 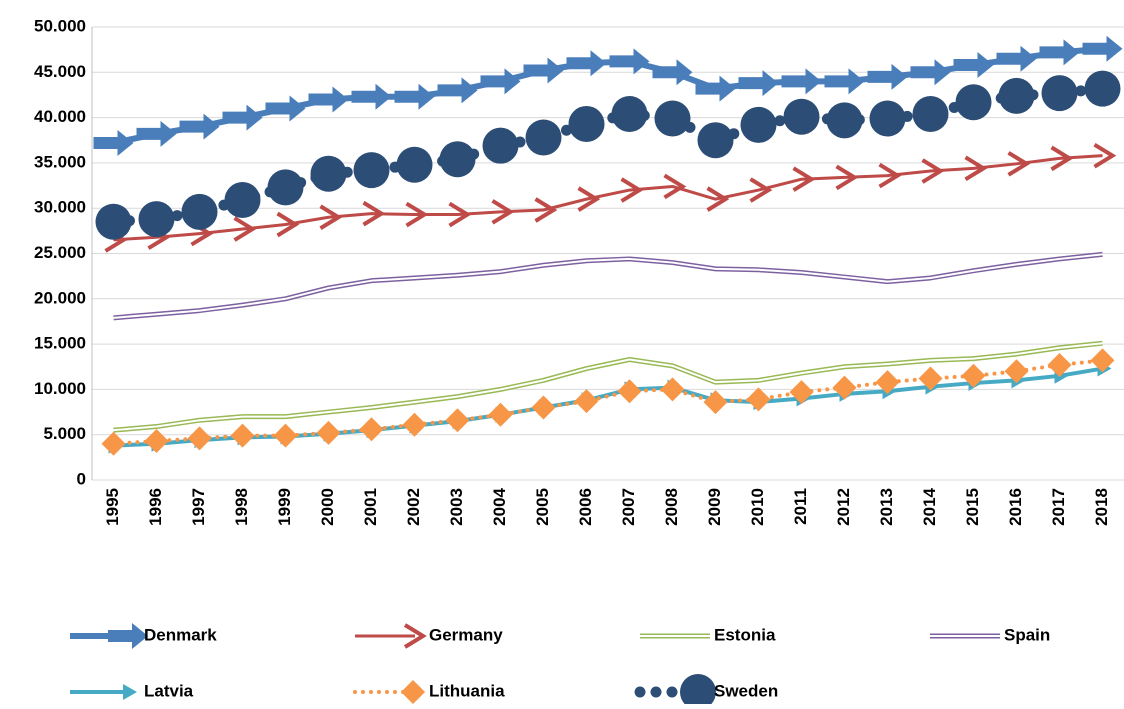 I want to click on legend-label: Germany, so click(x=466, y=634).